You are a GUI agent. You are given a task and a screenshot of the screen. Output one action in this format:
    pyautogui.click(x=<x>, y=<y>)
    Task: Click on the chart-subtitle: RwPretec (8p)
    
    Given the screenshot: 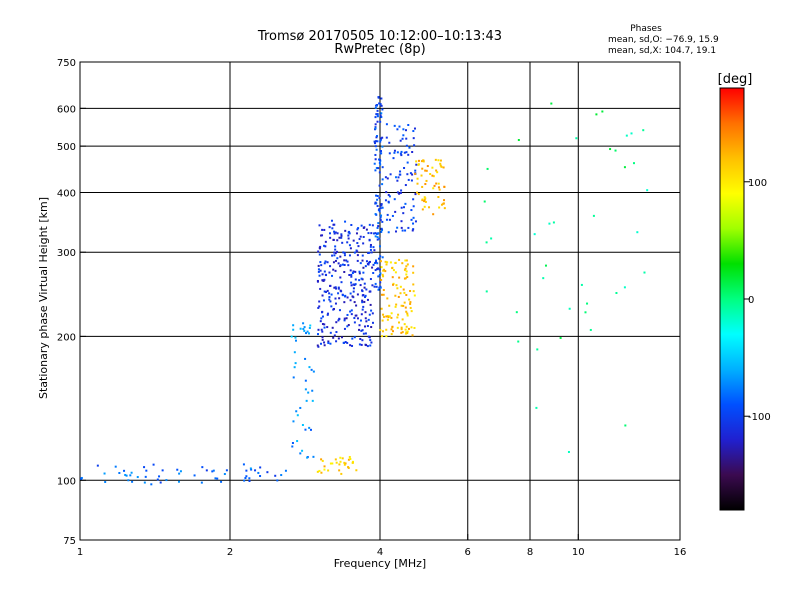 What is the action you would take?
    pyautogui.click(x=379, y=49)
    